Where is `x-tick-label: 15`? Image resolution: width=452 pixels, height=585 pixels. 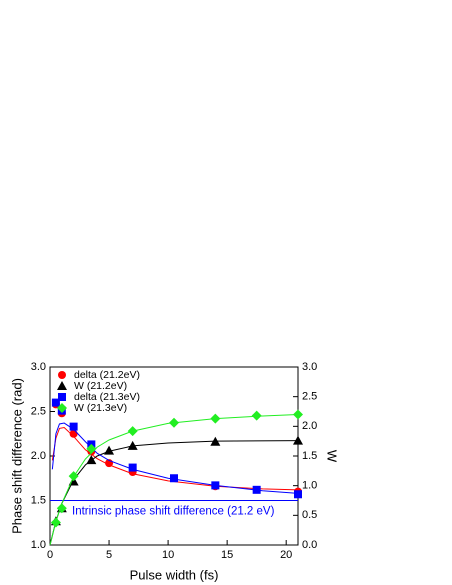
x-tick-label: 15 is located at coordinates (227, 555).